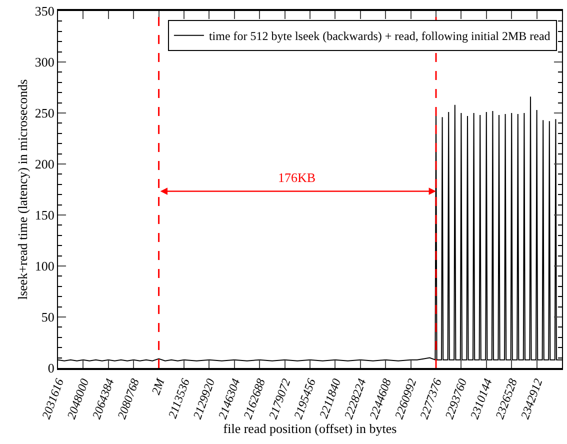 The width and height of the screenshot is (567, 444). What do you see at coordinates (44, 11) in the screenshot?
I see `y-tick-label: 350` at bounding box center [44, 11].